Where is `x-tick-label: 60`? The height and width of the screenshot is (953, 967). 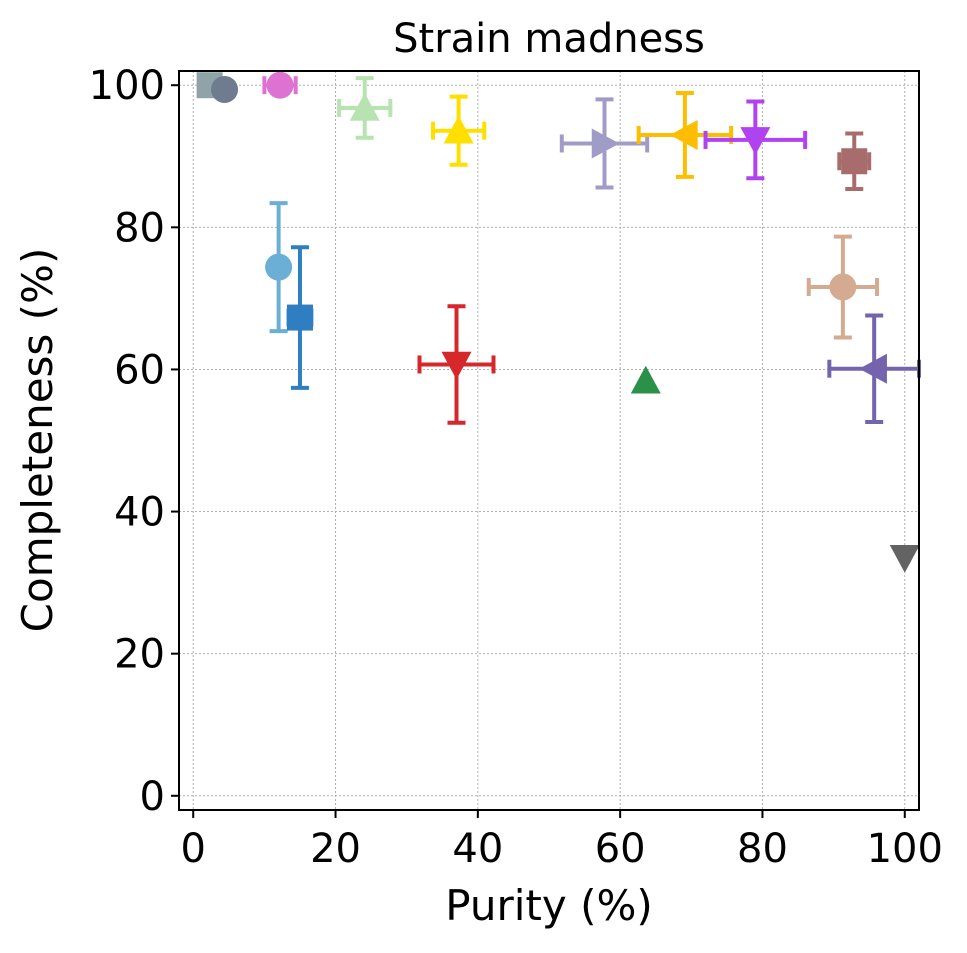 x-tick-label: 60 is located at coordinates (620, 849).